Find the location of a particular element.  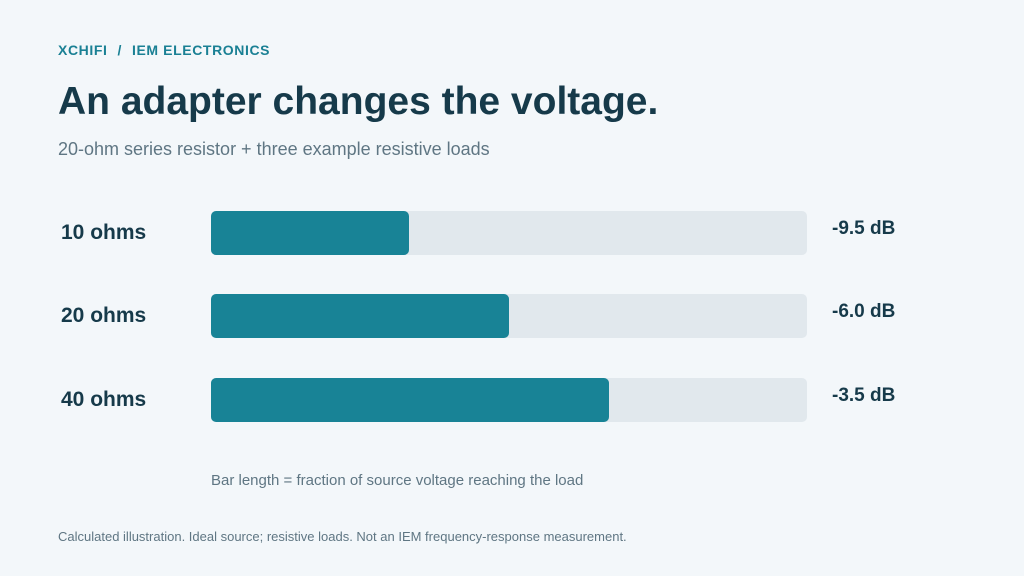

breadcrumb: XCHIFI / IEM ELECTRONICS is located at coordinates (164, 50).